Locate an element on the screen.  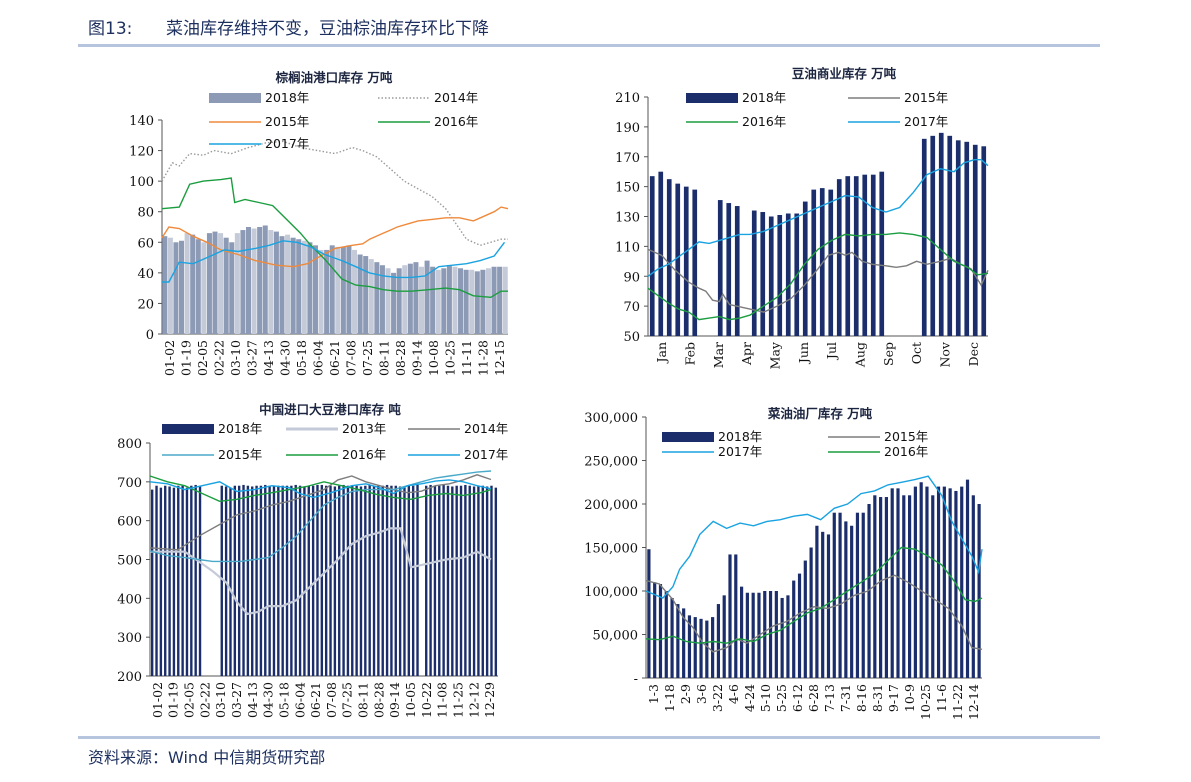
y-tick-label: 210 is located at coordinates (627, 98).